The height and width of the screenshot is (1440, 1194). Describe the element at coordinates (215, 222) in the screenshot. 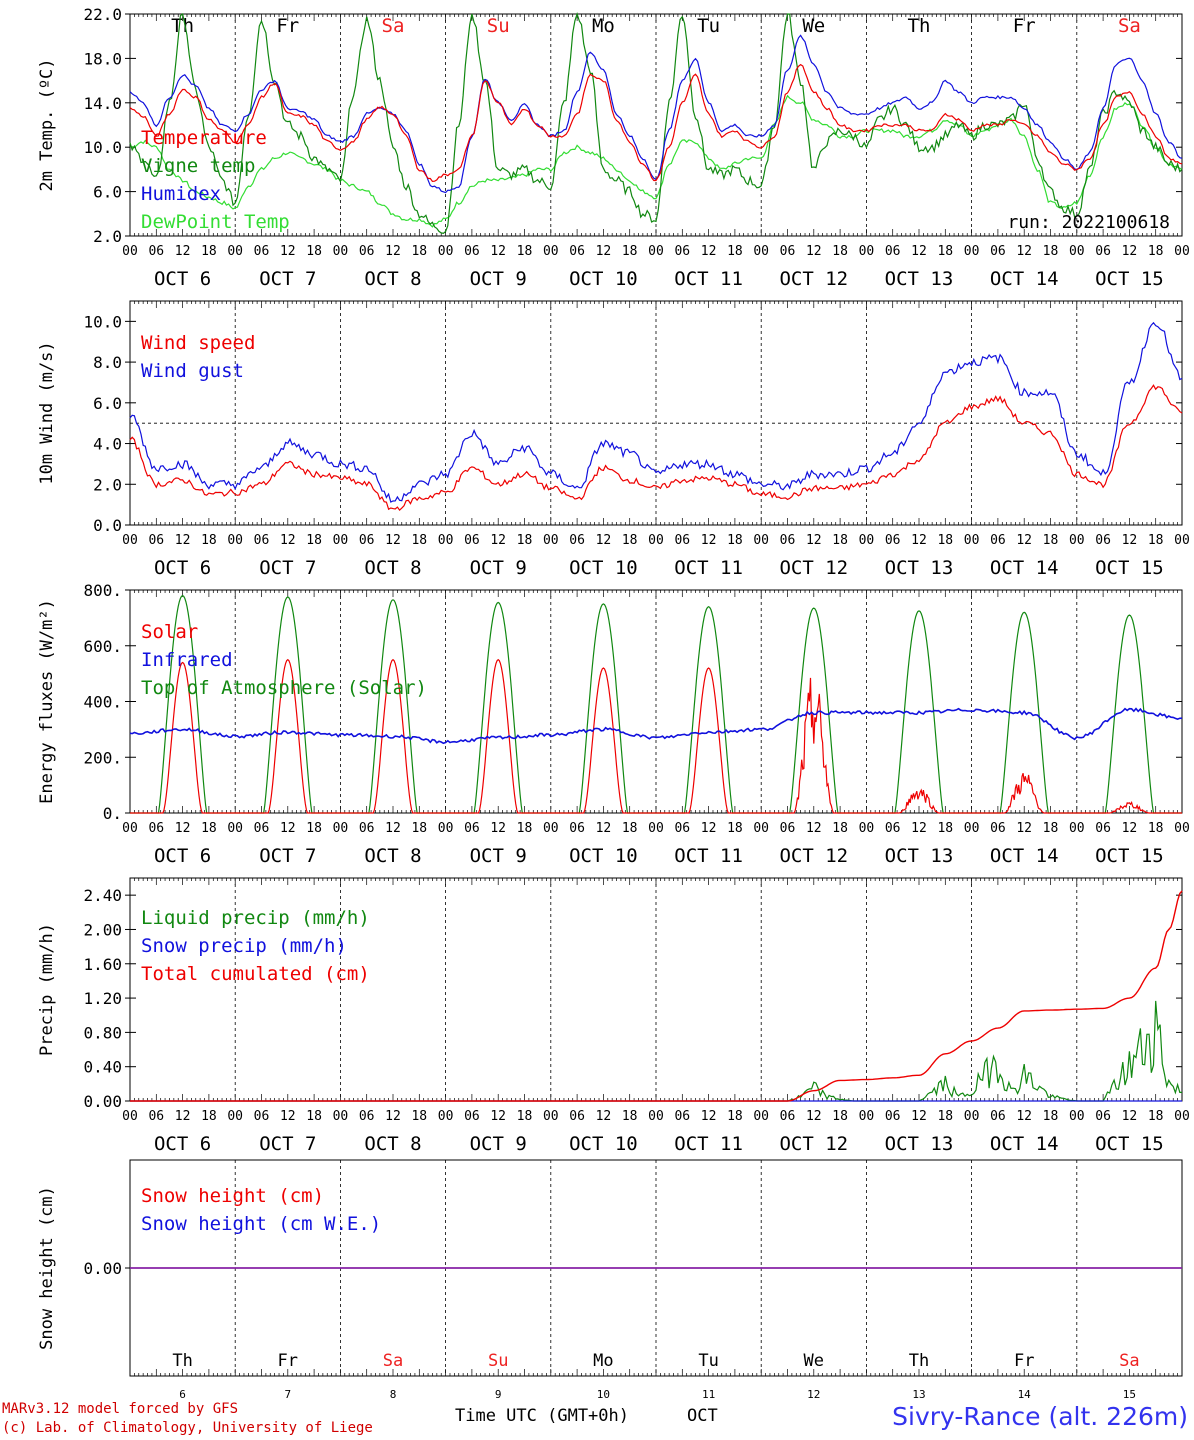

I see `legend-dewpoint-temp: DewPoint Temp` at that location.